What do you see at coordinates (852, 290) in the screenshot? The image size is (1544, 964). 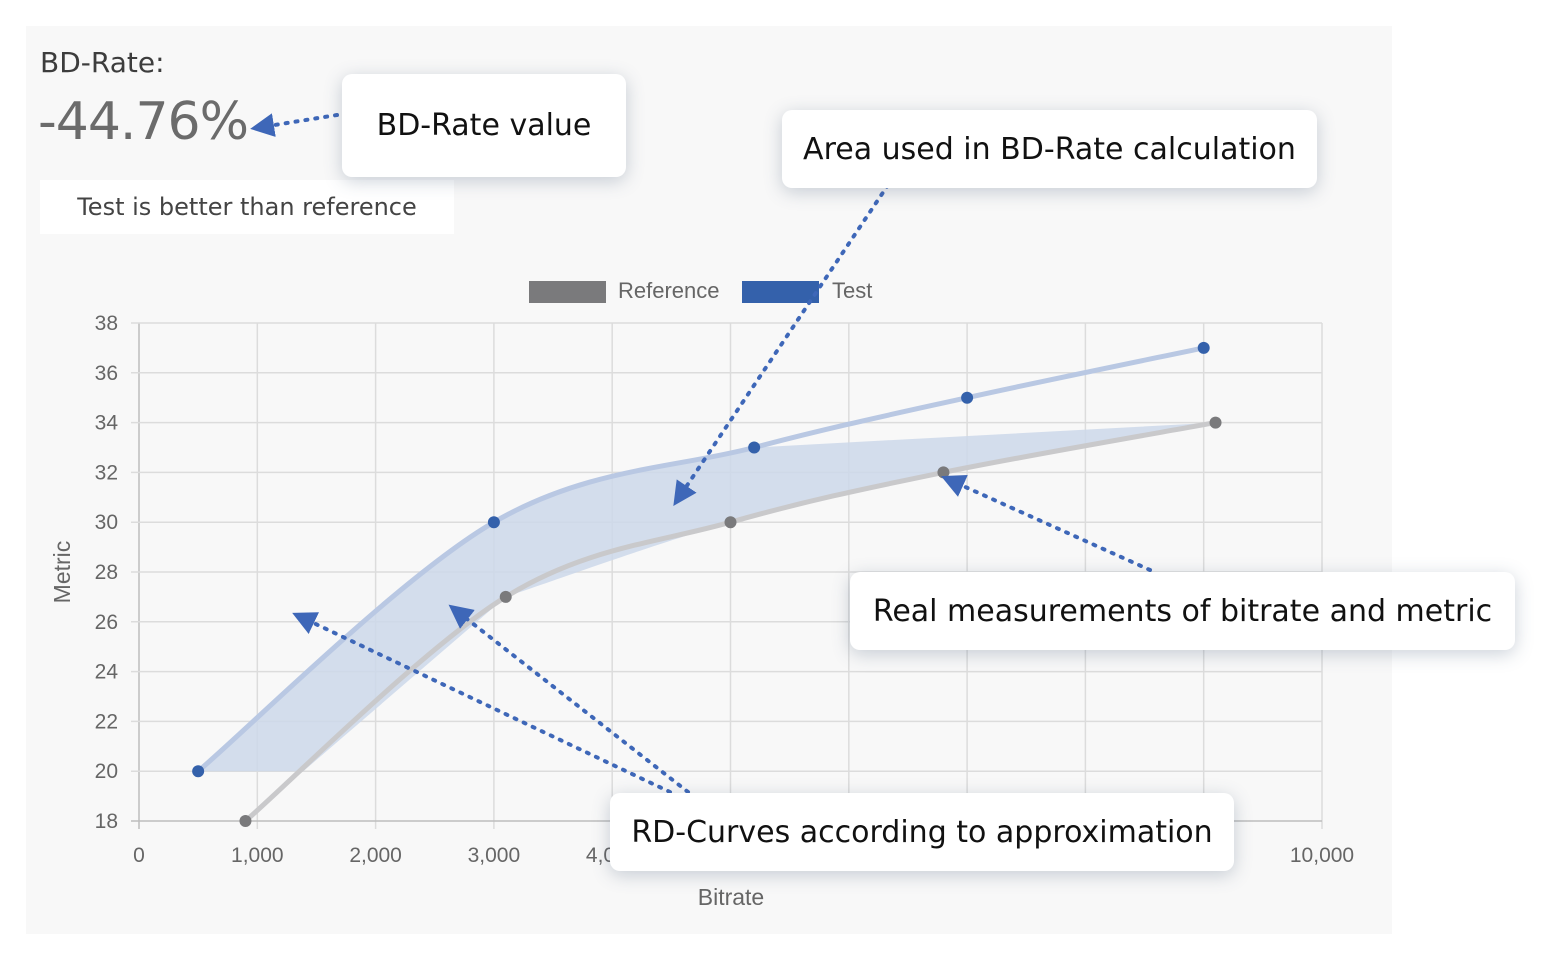 I see `legend-label-test: Test` at bounding box center [852, 290].